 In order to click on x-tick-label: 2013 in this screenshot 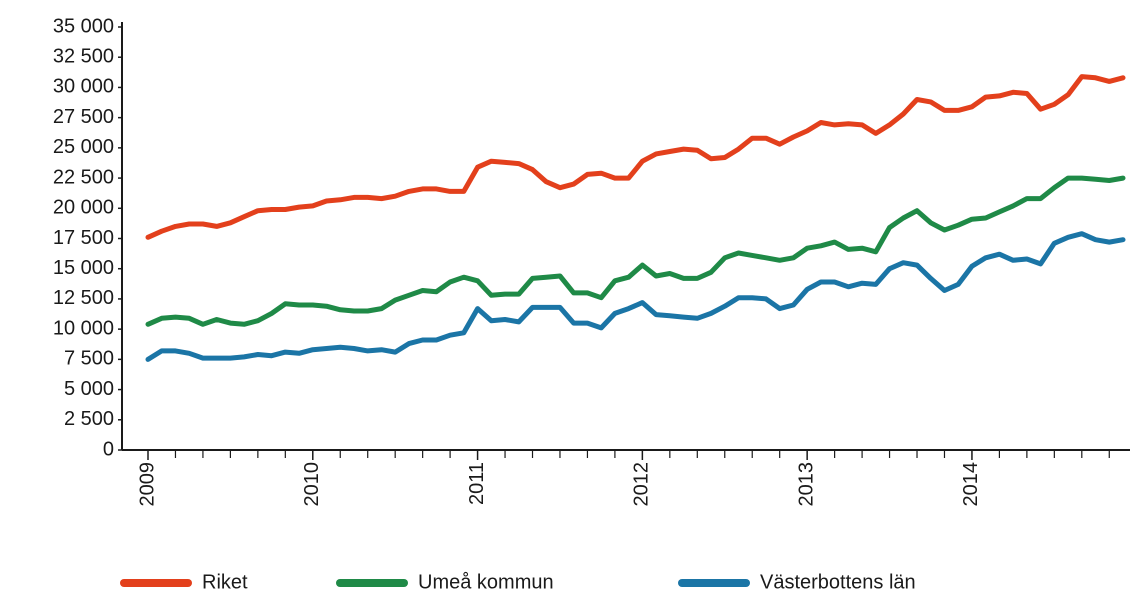, I will do `click(806, 484)`.